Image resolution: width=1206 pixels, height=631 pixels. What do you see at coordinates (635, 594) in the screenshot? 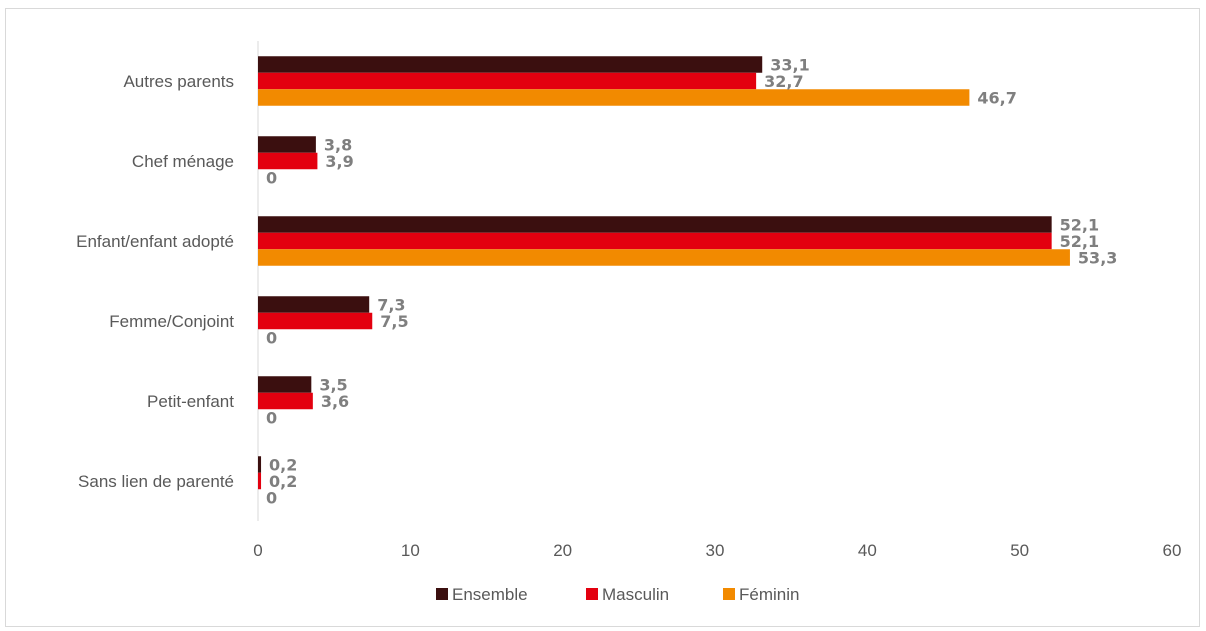
I see `legend-label: Masculin` at bounding box center [635, 594].